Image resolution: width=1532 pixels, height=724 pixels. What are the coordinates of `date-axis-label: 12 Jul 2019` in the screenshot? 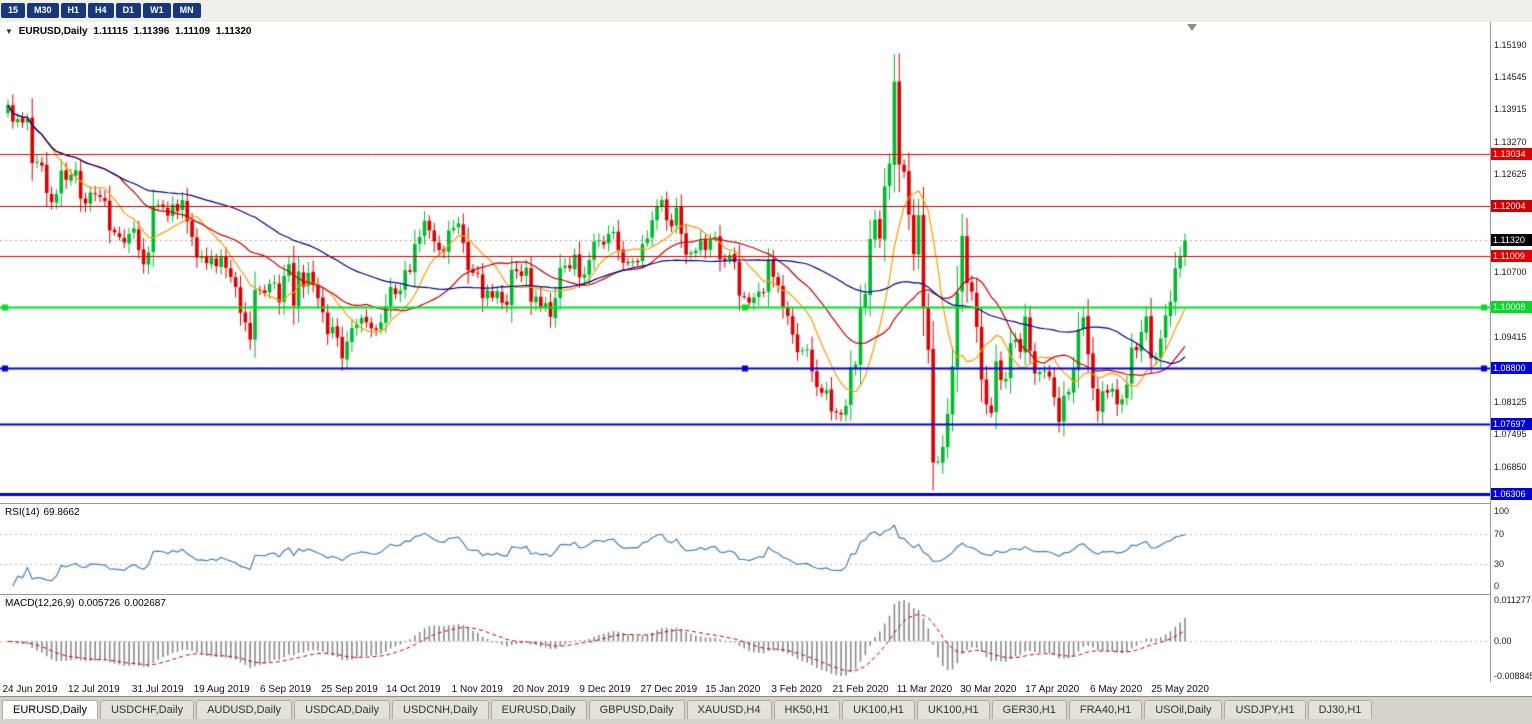 It's located at (94, 689).